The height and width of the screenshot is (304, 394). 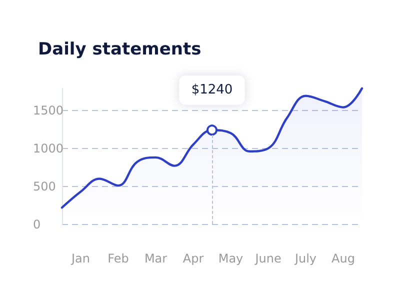 I want to click on y-tick-label: 500, so click(x=44, y=186).